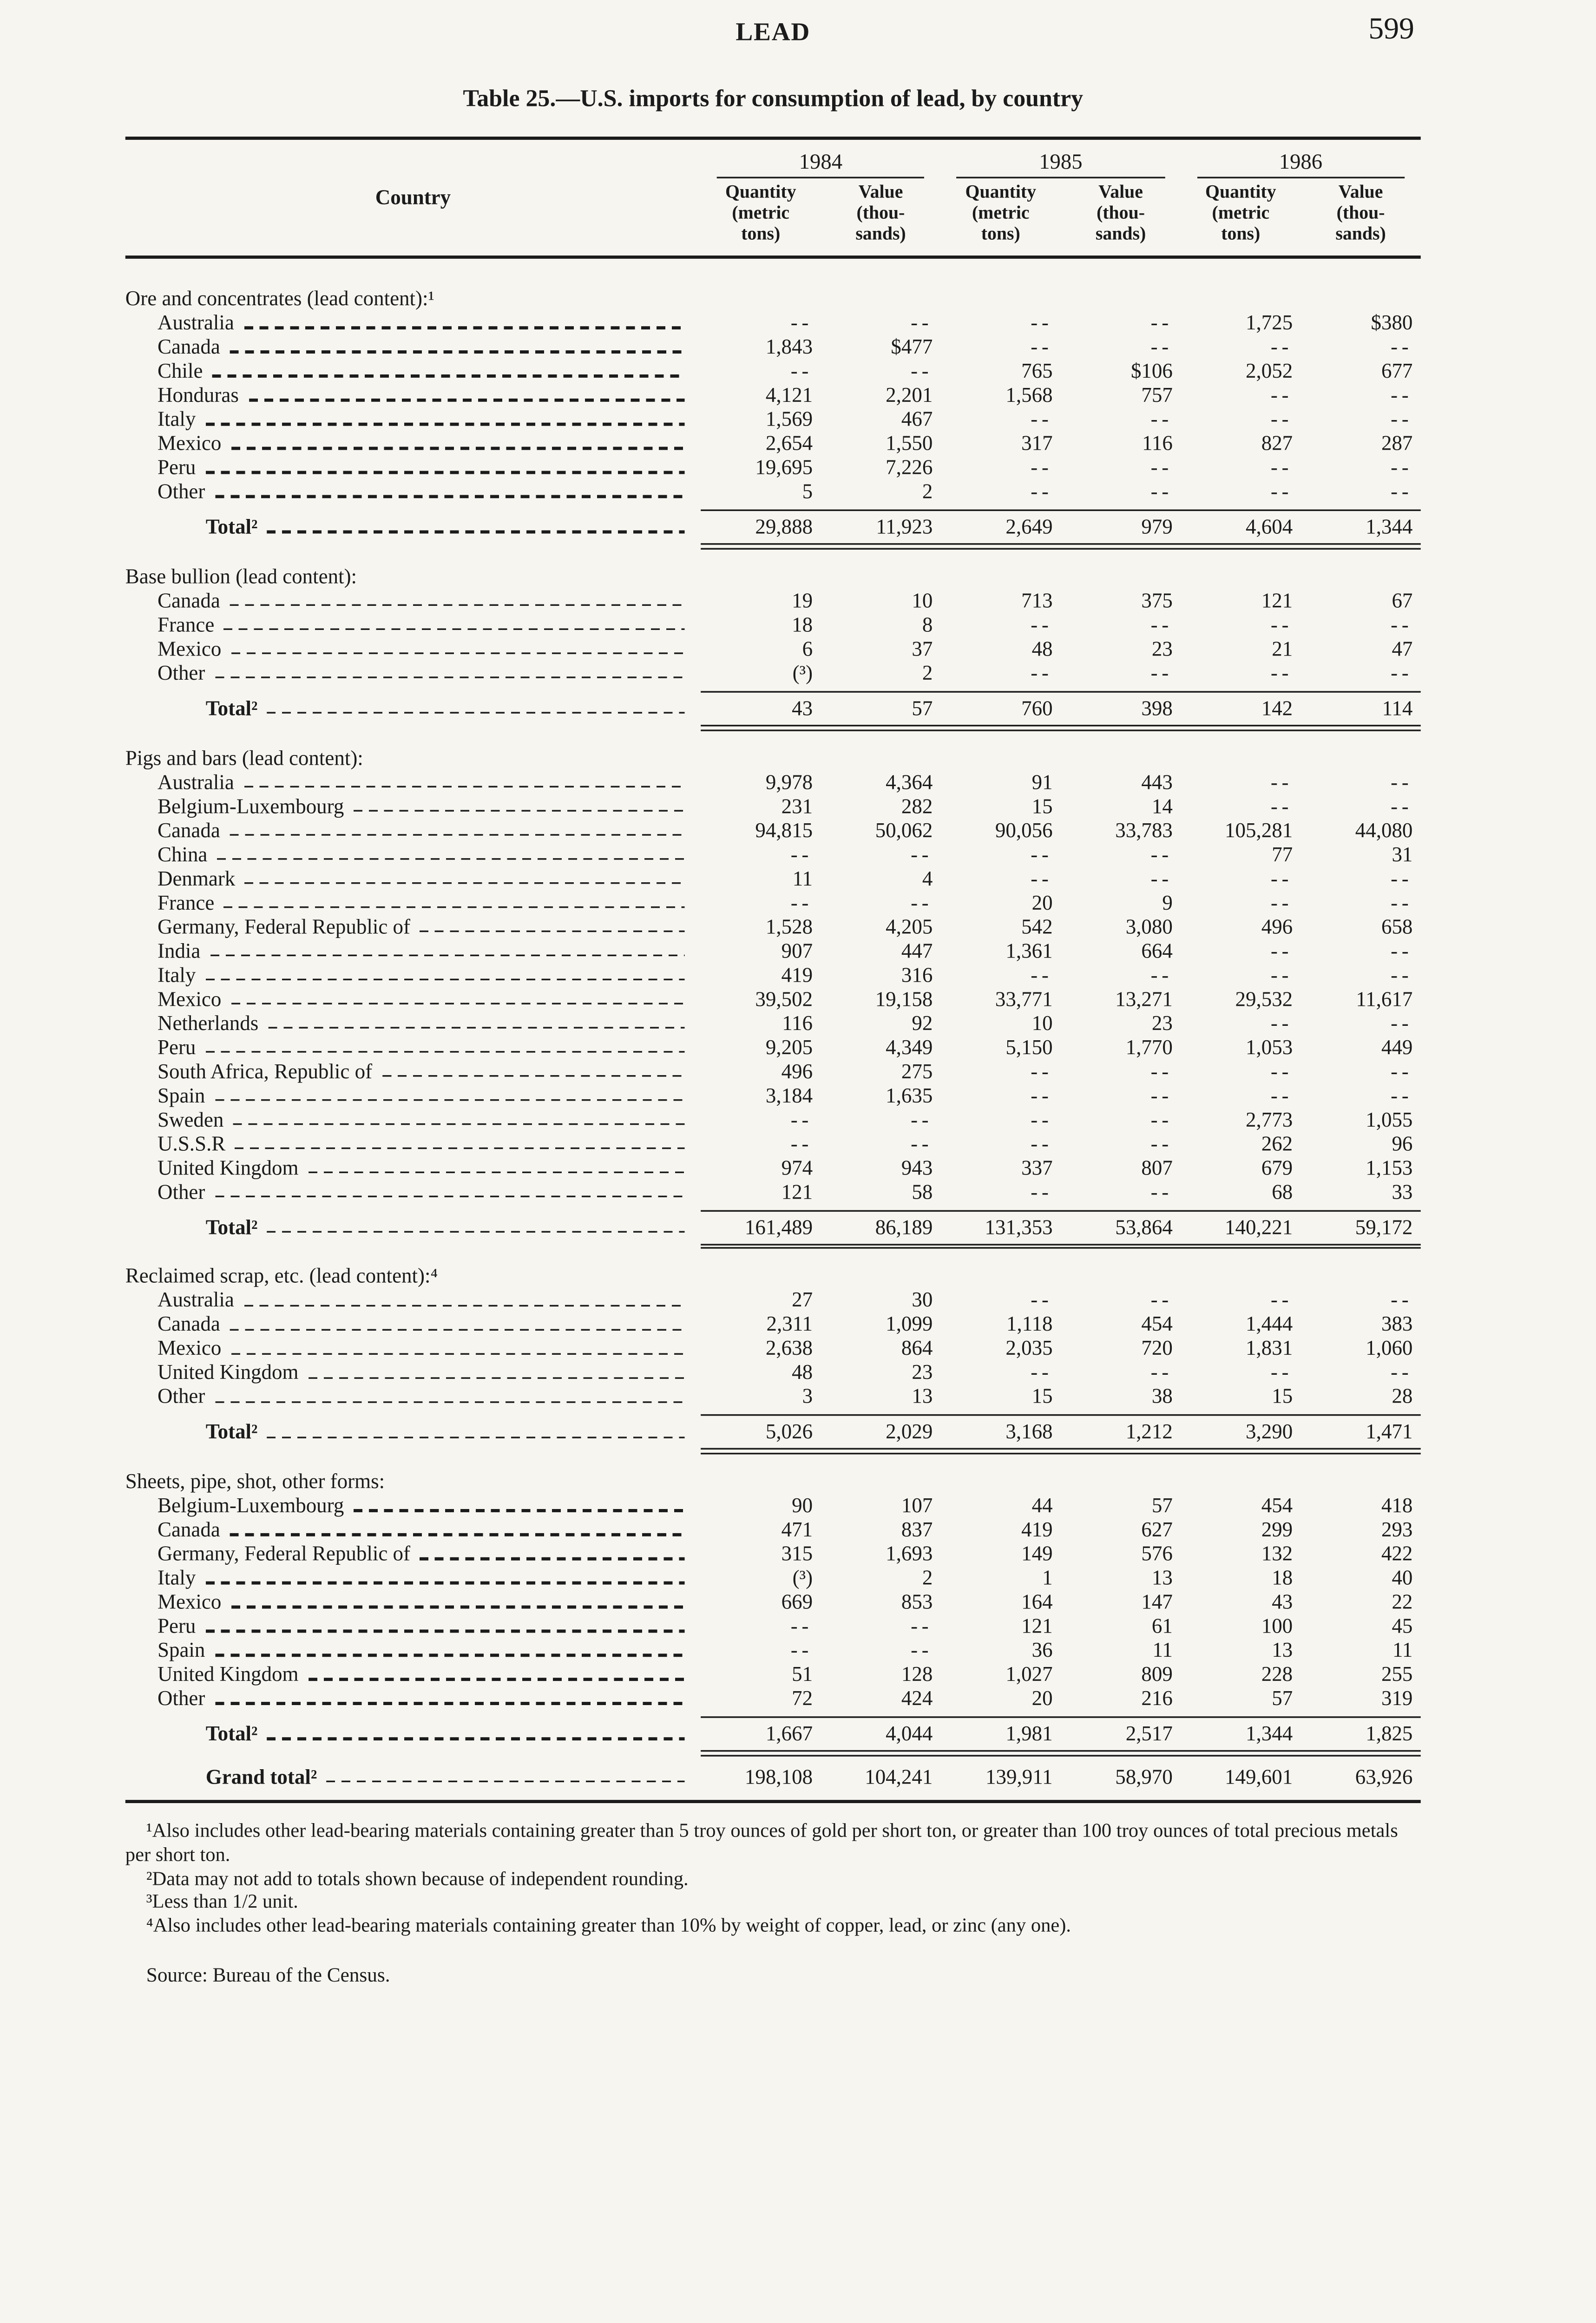 This screenshot has height=2323, width=1596. Describe the element at coordinates (904, 526) in the screenshot. I see `value-cell: 11,923` at that location.